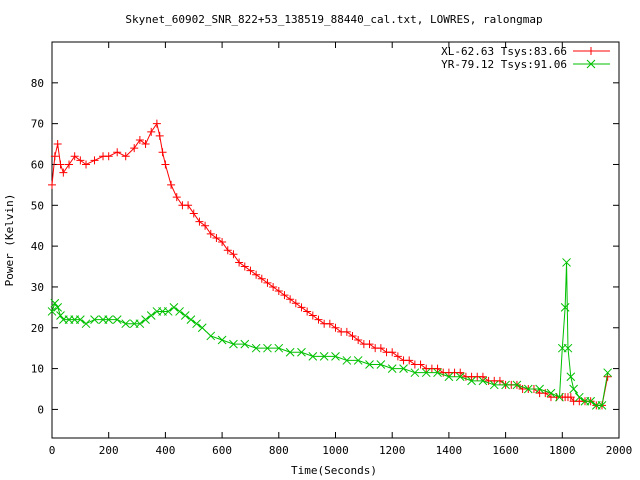 This screenshot has height=480, width=640. I want to click on x-tick-label: 2000, so click(619, 450).